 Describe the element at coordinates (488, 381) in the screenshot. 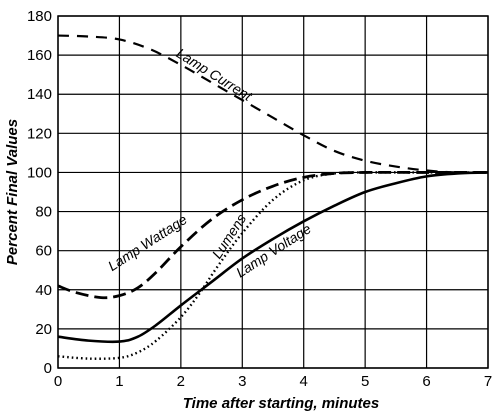

I see `x-tick-label: 7` at that location.